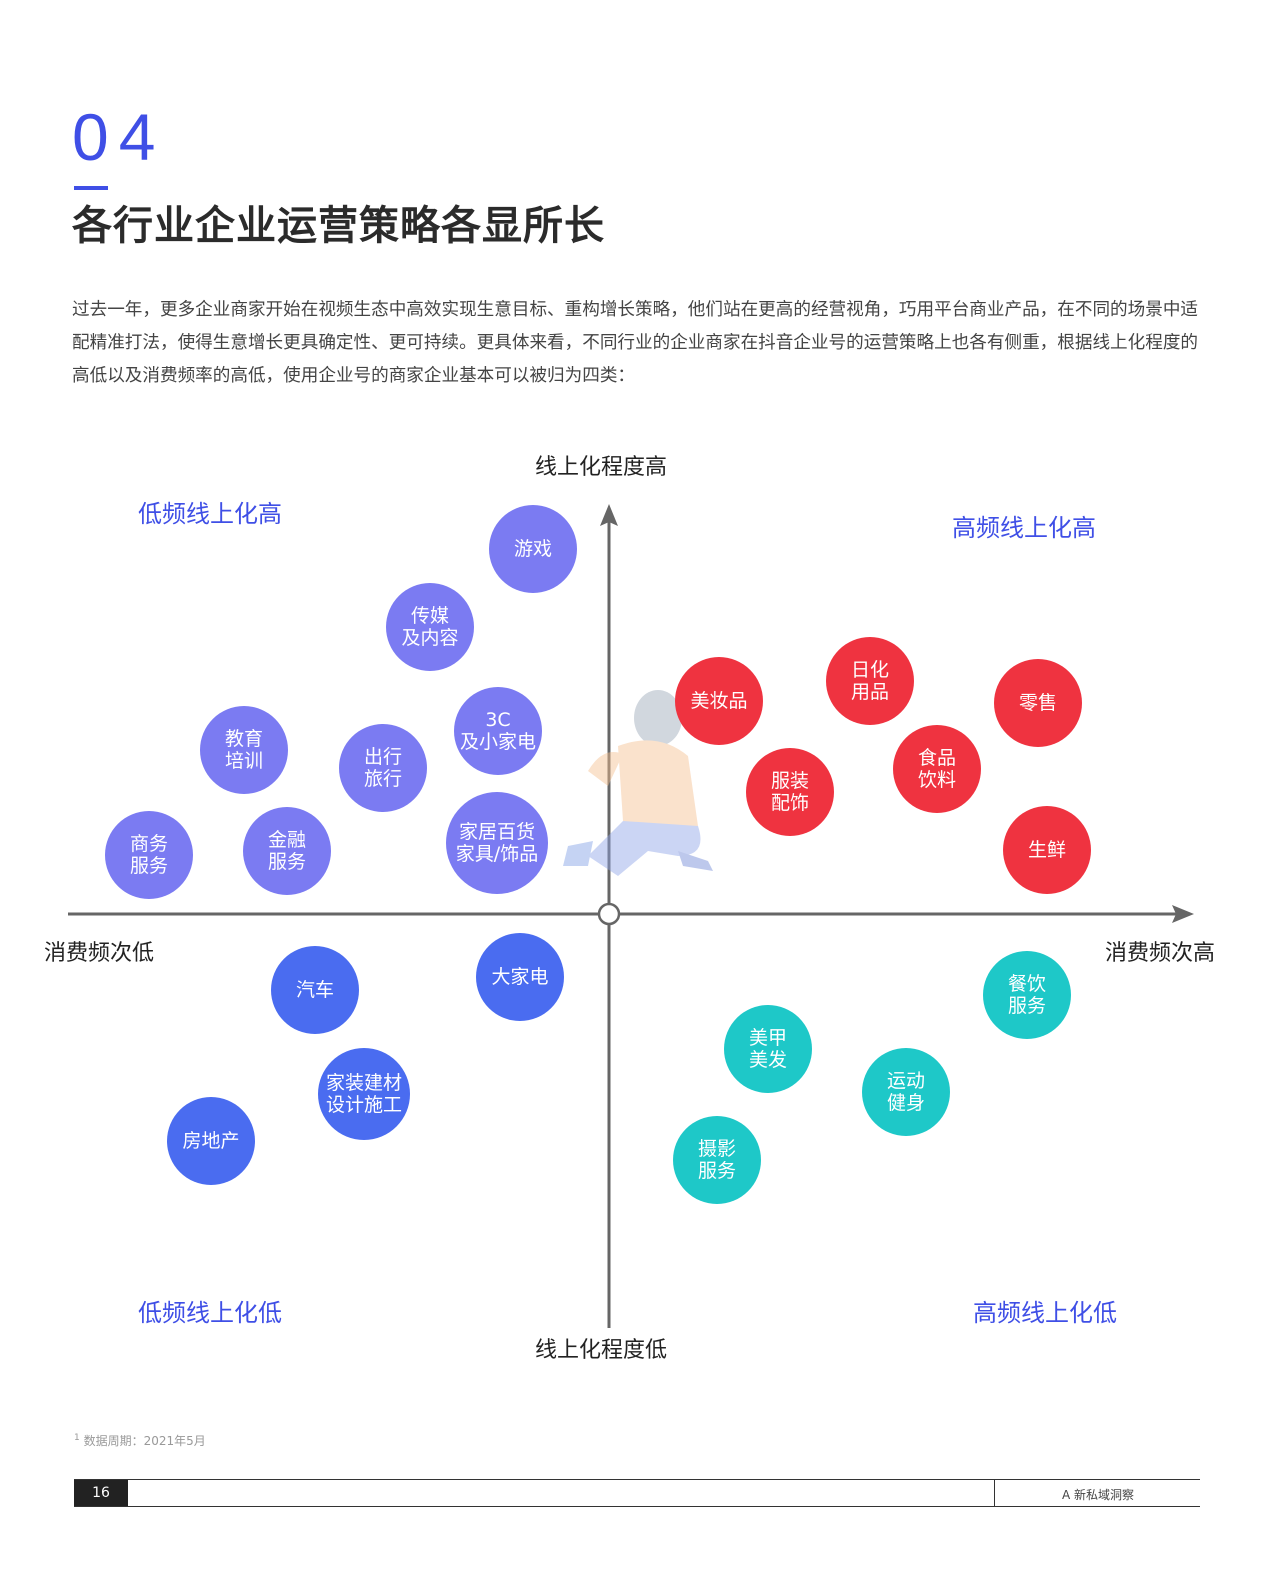 This screenshot has width=1280, height=1576. I want to click on quadrant-label-top-left: 低频线上化高, so click(210, 514).